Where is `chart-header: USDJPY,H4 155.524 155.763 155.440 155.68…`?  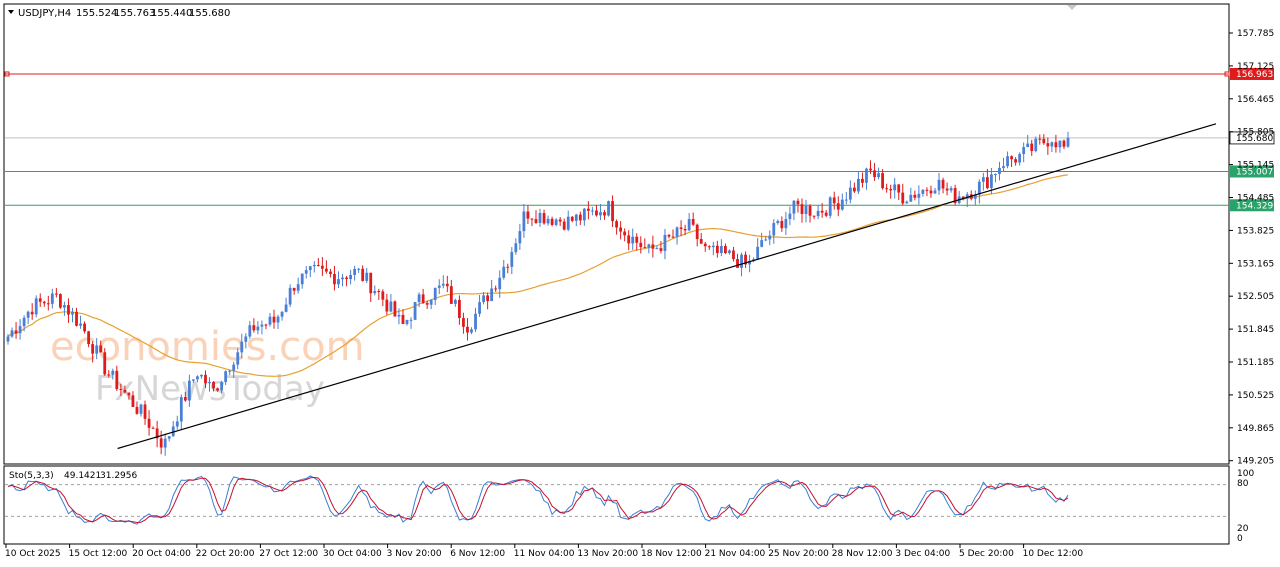 chart-header: USDJPY,H4 155.524 155.763 155.440 155.68… is located at coordinates (119, 13).